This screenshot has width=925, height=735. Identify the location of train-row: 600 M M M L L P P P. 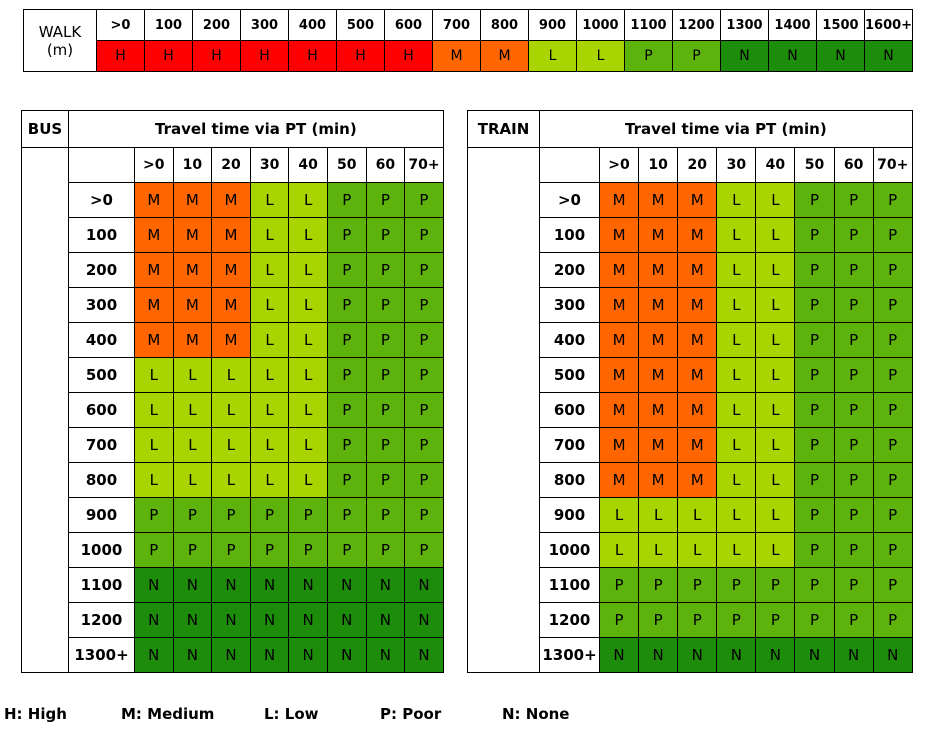
(690, 410).